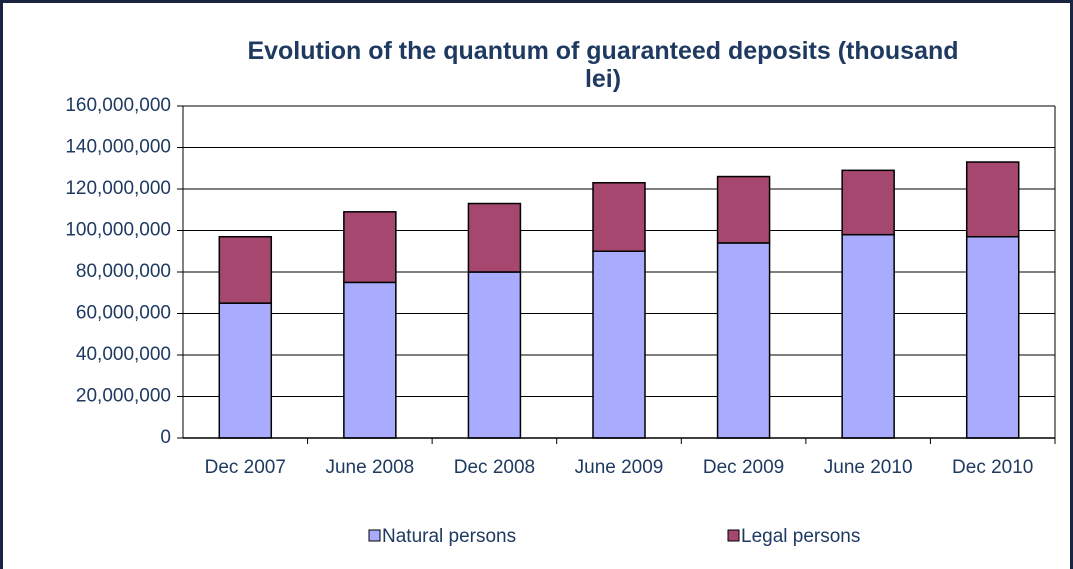  What do you see at coordinates (868, 467) in the screenshot?
I see `x-tick-label: June 2010` at bounding box center [868, 467].